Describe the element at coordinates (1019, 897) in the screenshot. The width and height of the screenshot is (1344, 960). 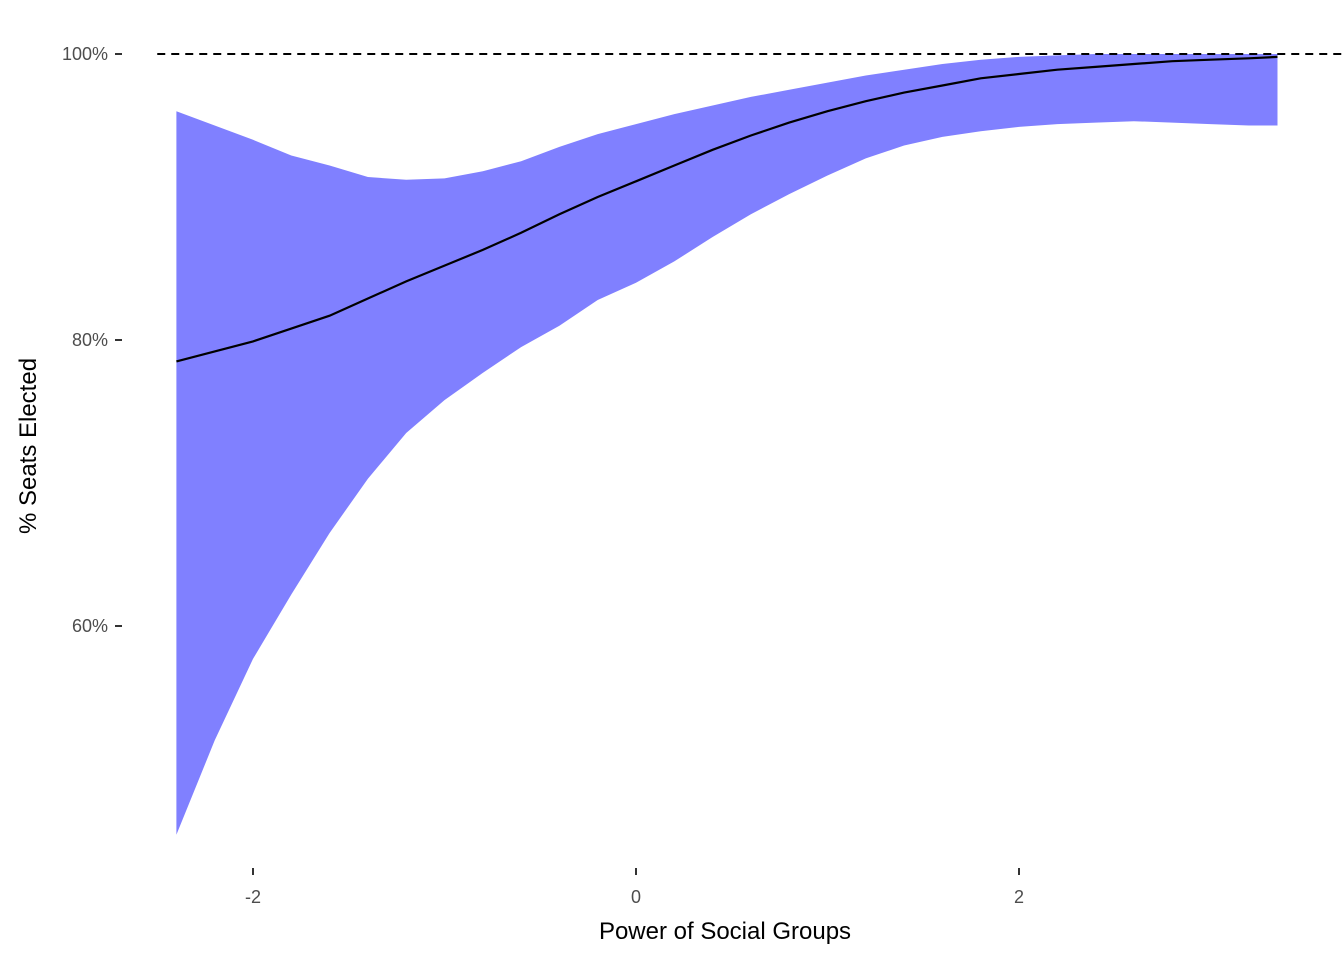
I see `x-tick-label: 2` at that location.